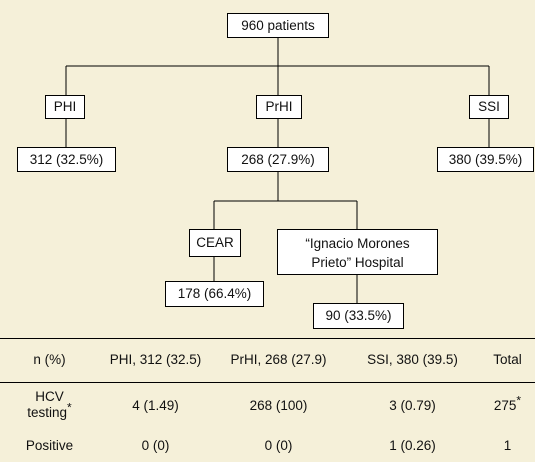 Image resolution: width=535 pixels, height=462 pixels. What do you see at coordinates (507, 360) in the screenshot?
I see `header-total: Total` at bounding box center [507, 360].